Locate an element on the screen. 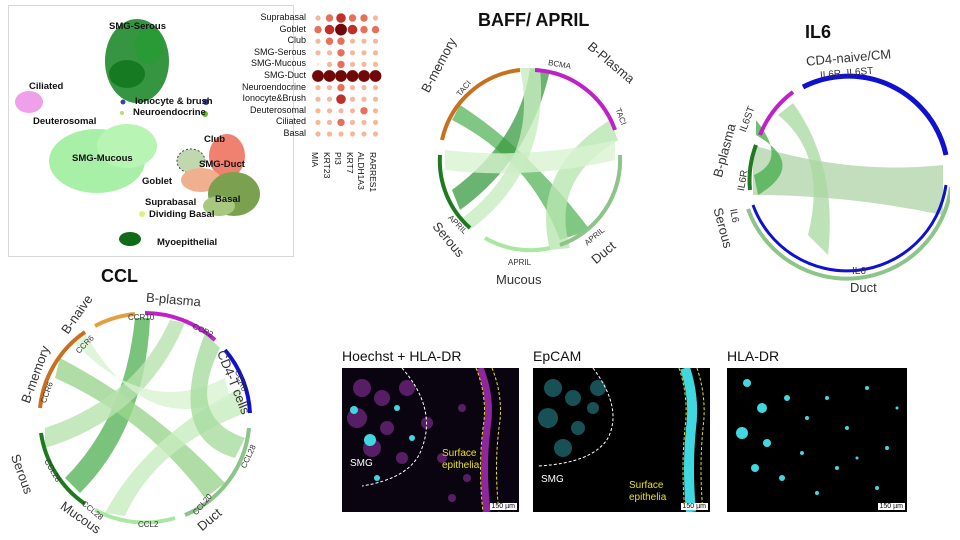 The image size is (960, 540). dot-plot-gene-label: ALDH1A3 is located at coordinates (361, 171).